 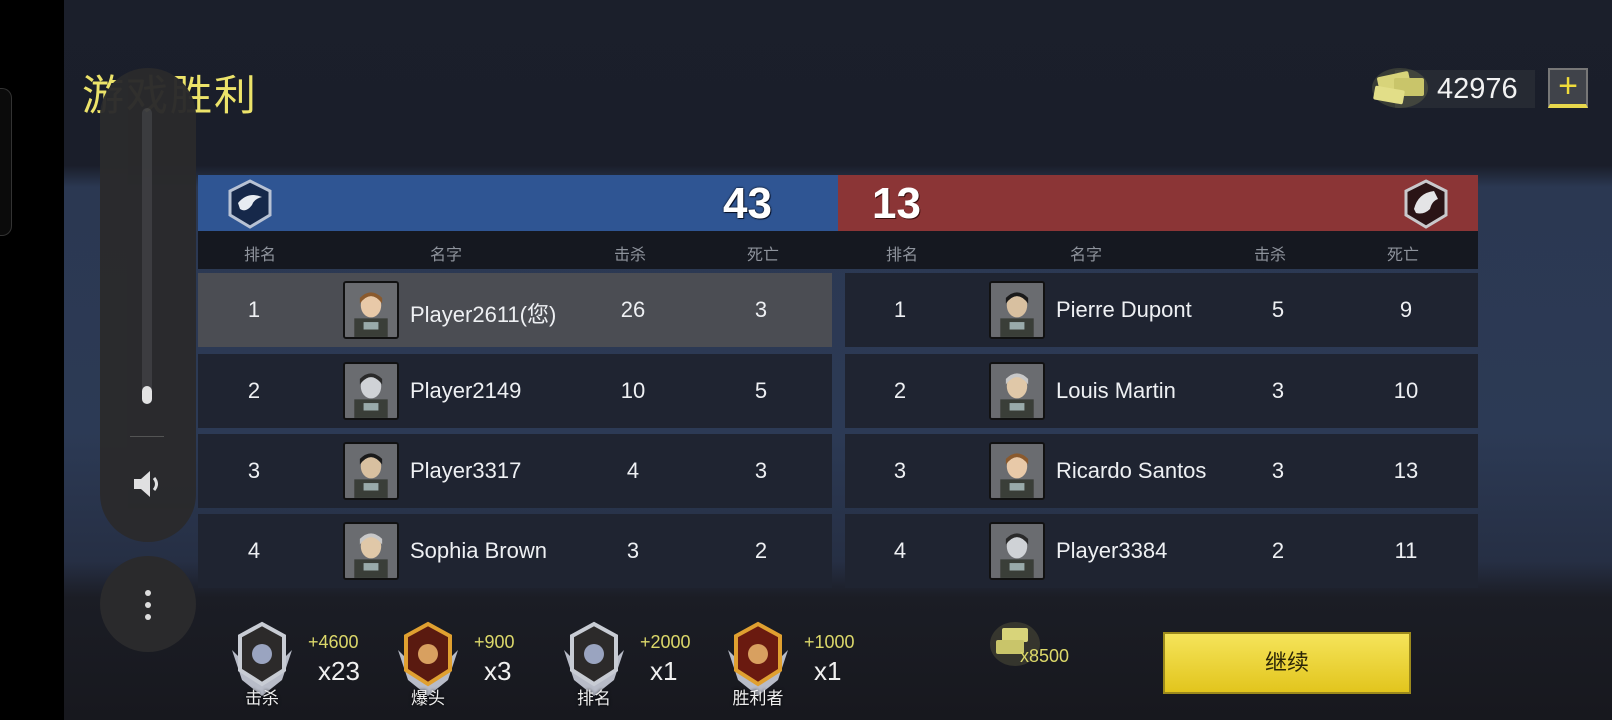 I want to click on reward-label: 爆头, so click(x=428, y=698).